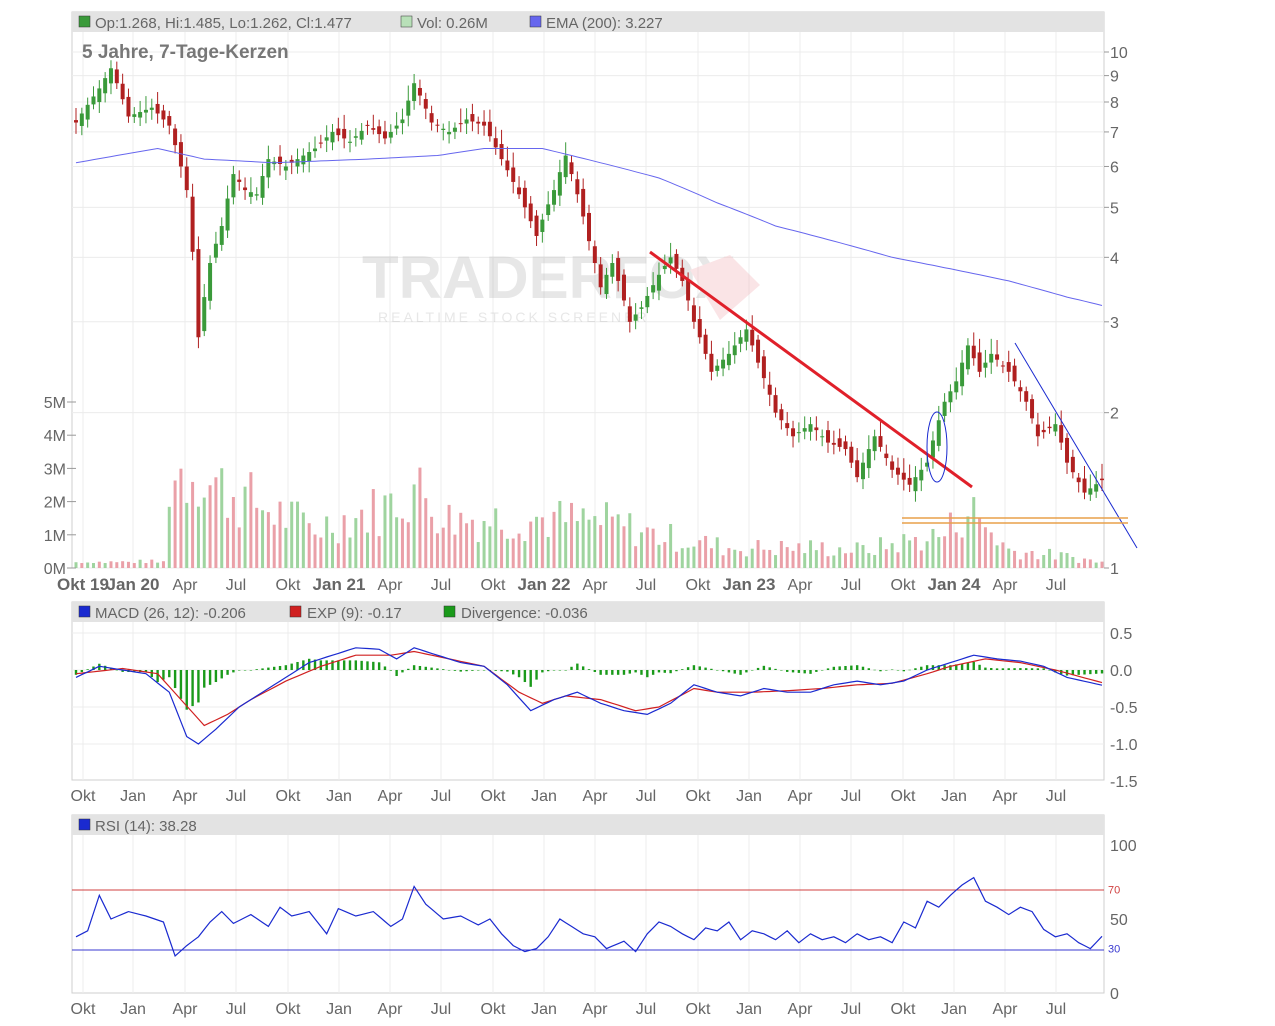  I want to click on macd-y-tick: -0.5, so click(1124, 708).